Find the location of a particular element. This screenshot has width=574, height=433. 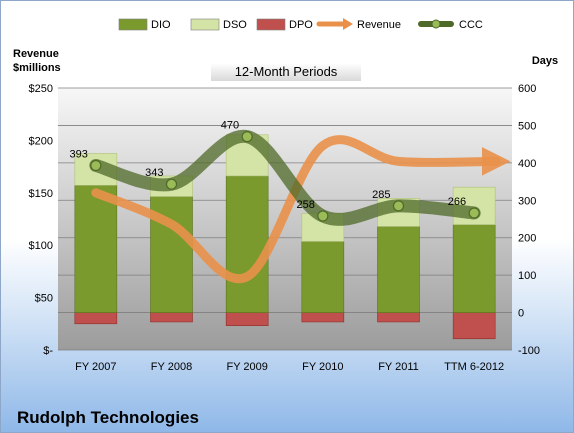

right-tick-label: 500 is located at coordinates (527, 126).